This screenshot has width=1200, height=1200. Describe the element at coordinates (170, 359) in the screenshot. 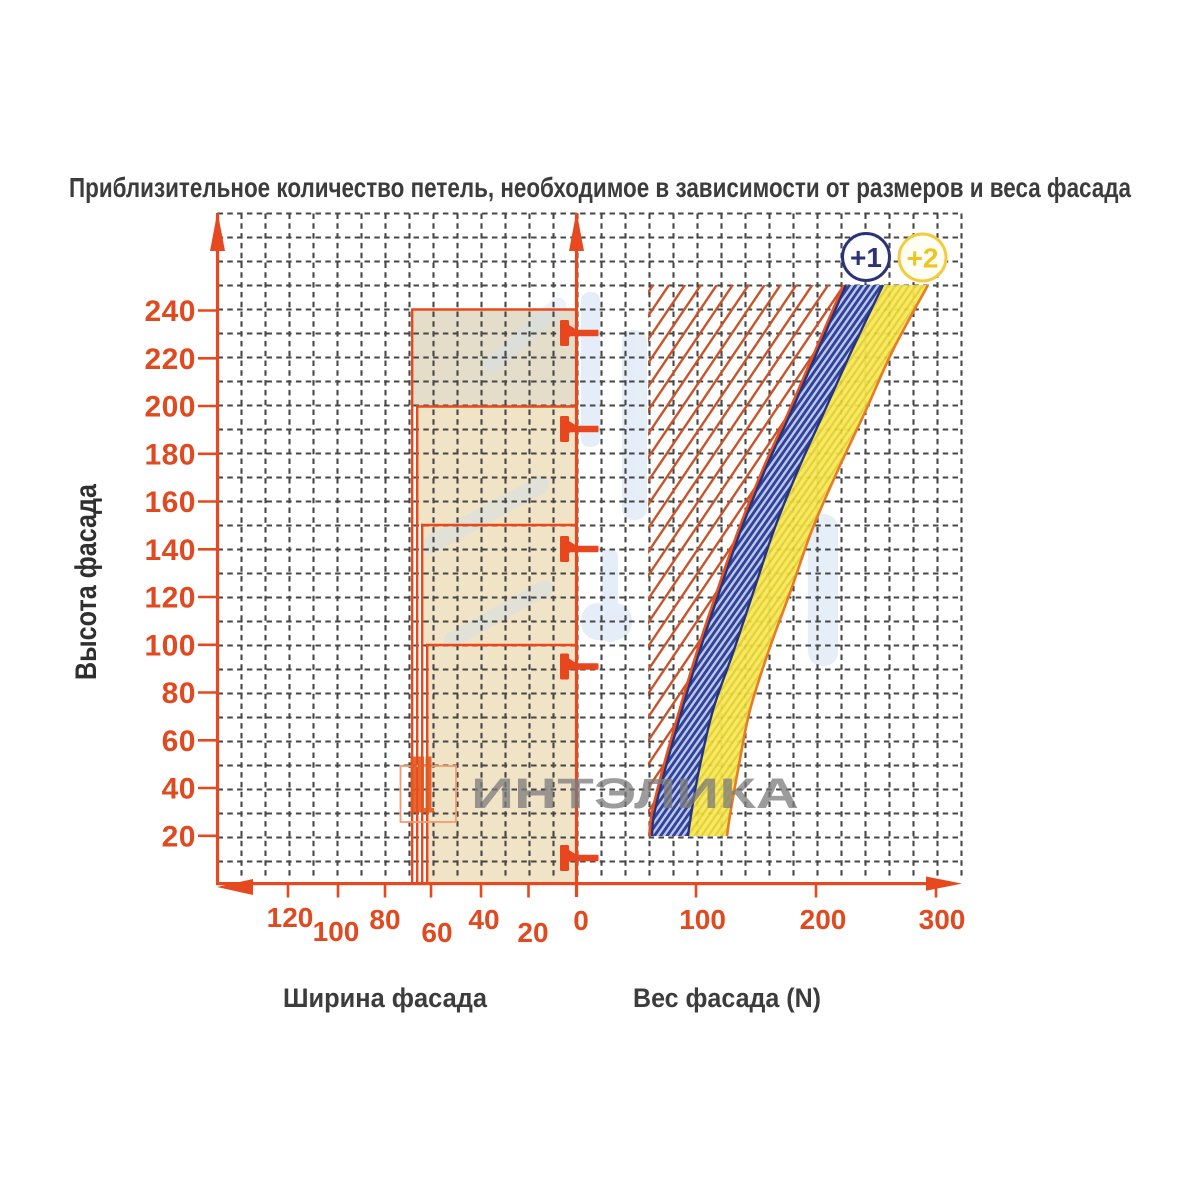

I see `svg-text: 220` at that location.